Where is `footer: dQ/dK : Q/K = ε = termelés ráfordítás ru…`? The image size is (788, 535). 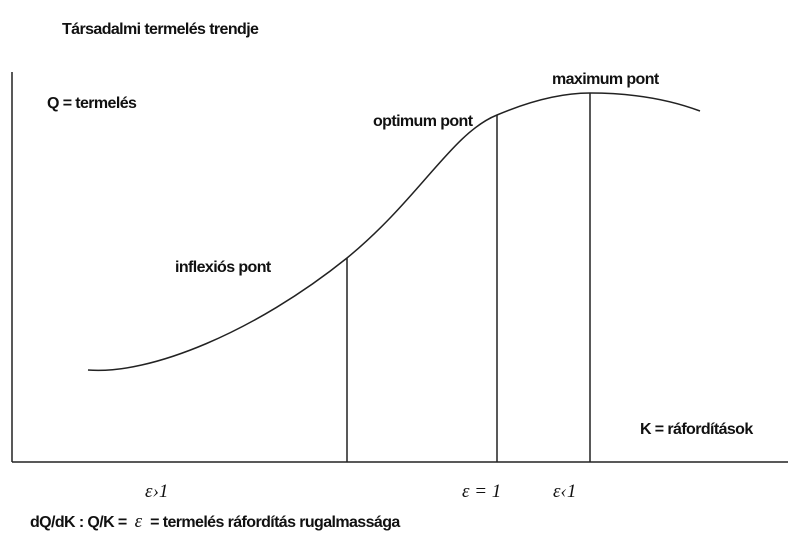 footer: dQ/dK : Q/K = ε = termelés ráfordítás ru… is located at coordinates (215, 521).